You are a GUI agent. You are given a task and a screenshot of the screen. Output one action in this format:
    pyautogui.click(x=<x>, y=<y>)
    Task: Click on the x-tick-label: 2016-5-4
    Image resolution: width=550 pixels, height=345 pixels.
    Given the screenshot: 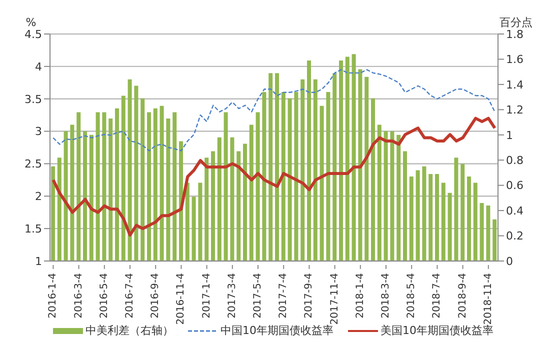 What is the action you would take?
    pyautogui.click(x=104, y=295)
    